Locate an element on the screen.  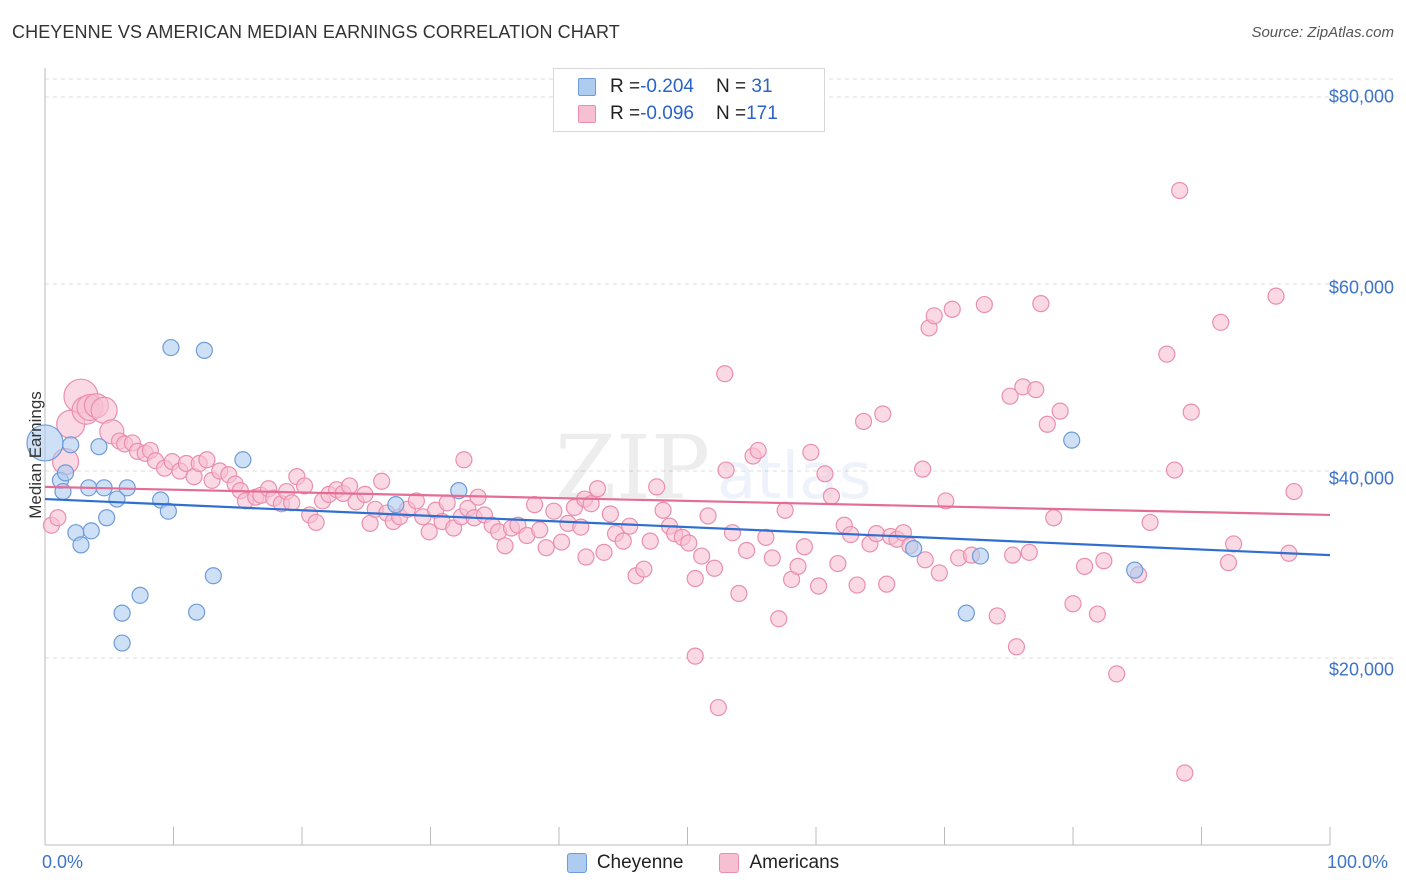
r-value-cheyenne: -0.204 is located at coordinates (667, 86).